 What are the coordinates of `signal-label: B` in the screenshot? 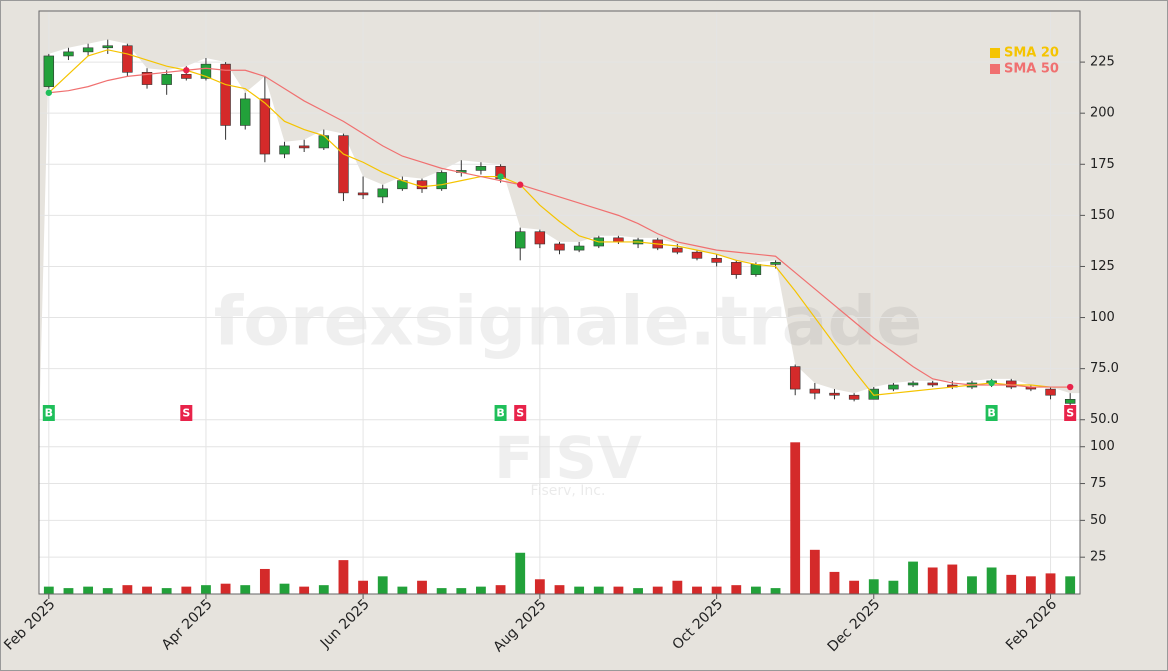 It's located at (49, 413).